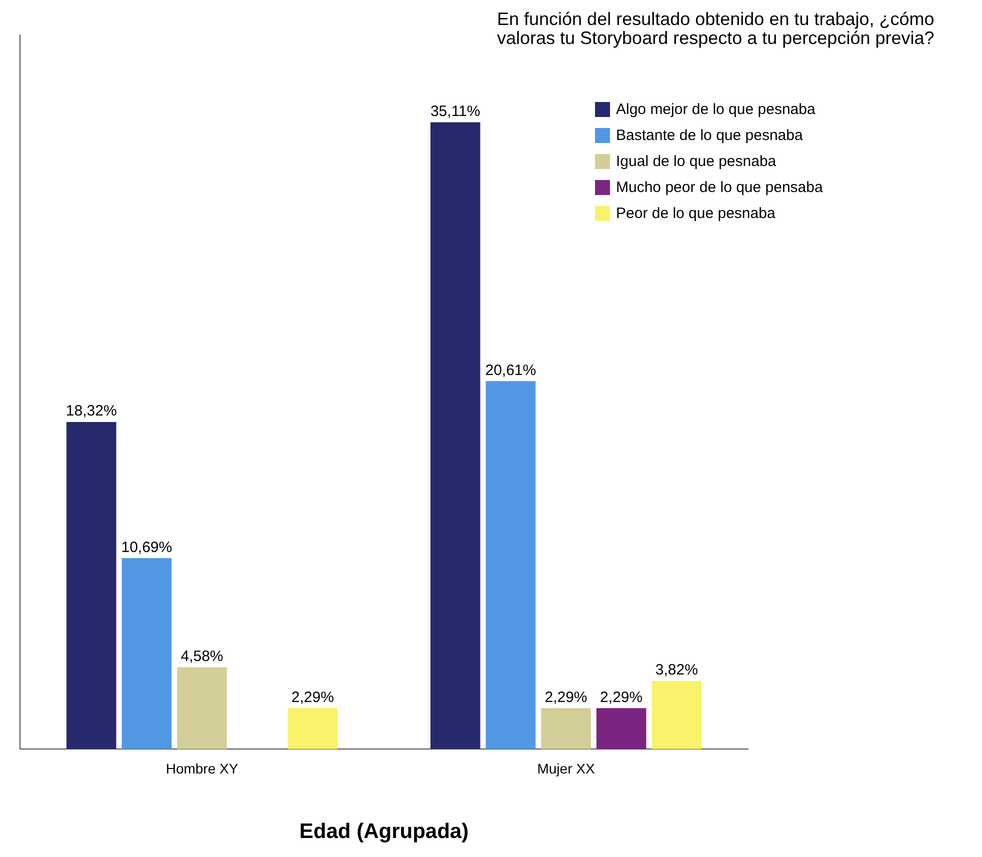  I want to click on data-label: 35,11%, so click(455, 111).